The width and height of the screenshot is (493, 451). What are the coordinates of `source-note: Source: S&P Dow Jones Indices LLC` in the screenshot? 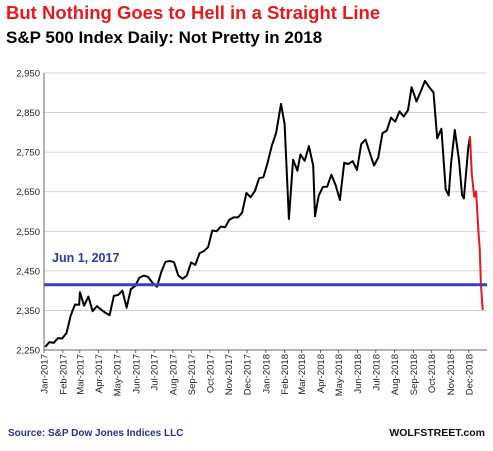 It's located at (95, 433).